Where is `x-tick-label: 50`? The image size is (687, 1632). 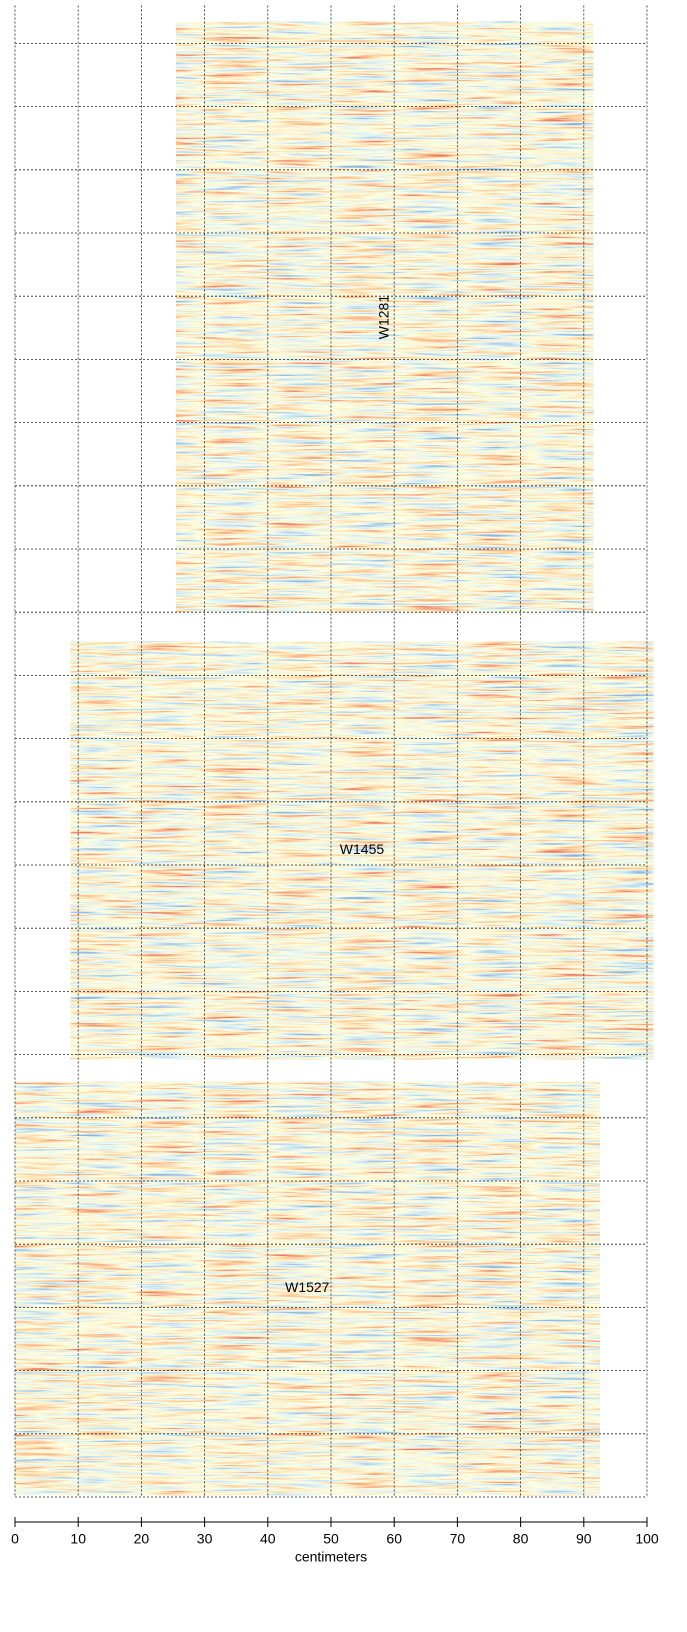 x-tick-label: 50 is located at coordinates (331, 1539).